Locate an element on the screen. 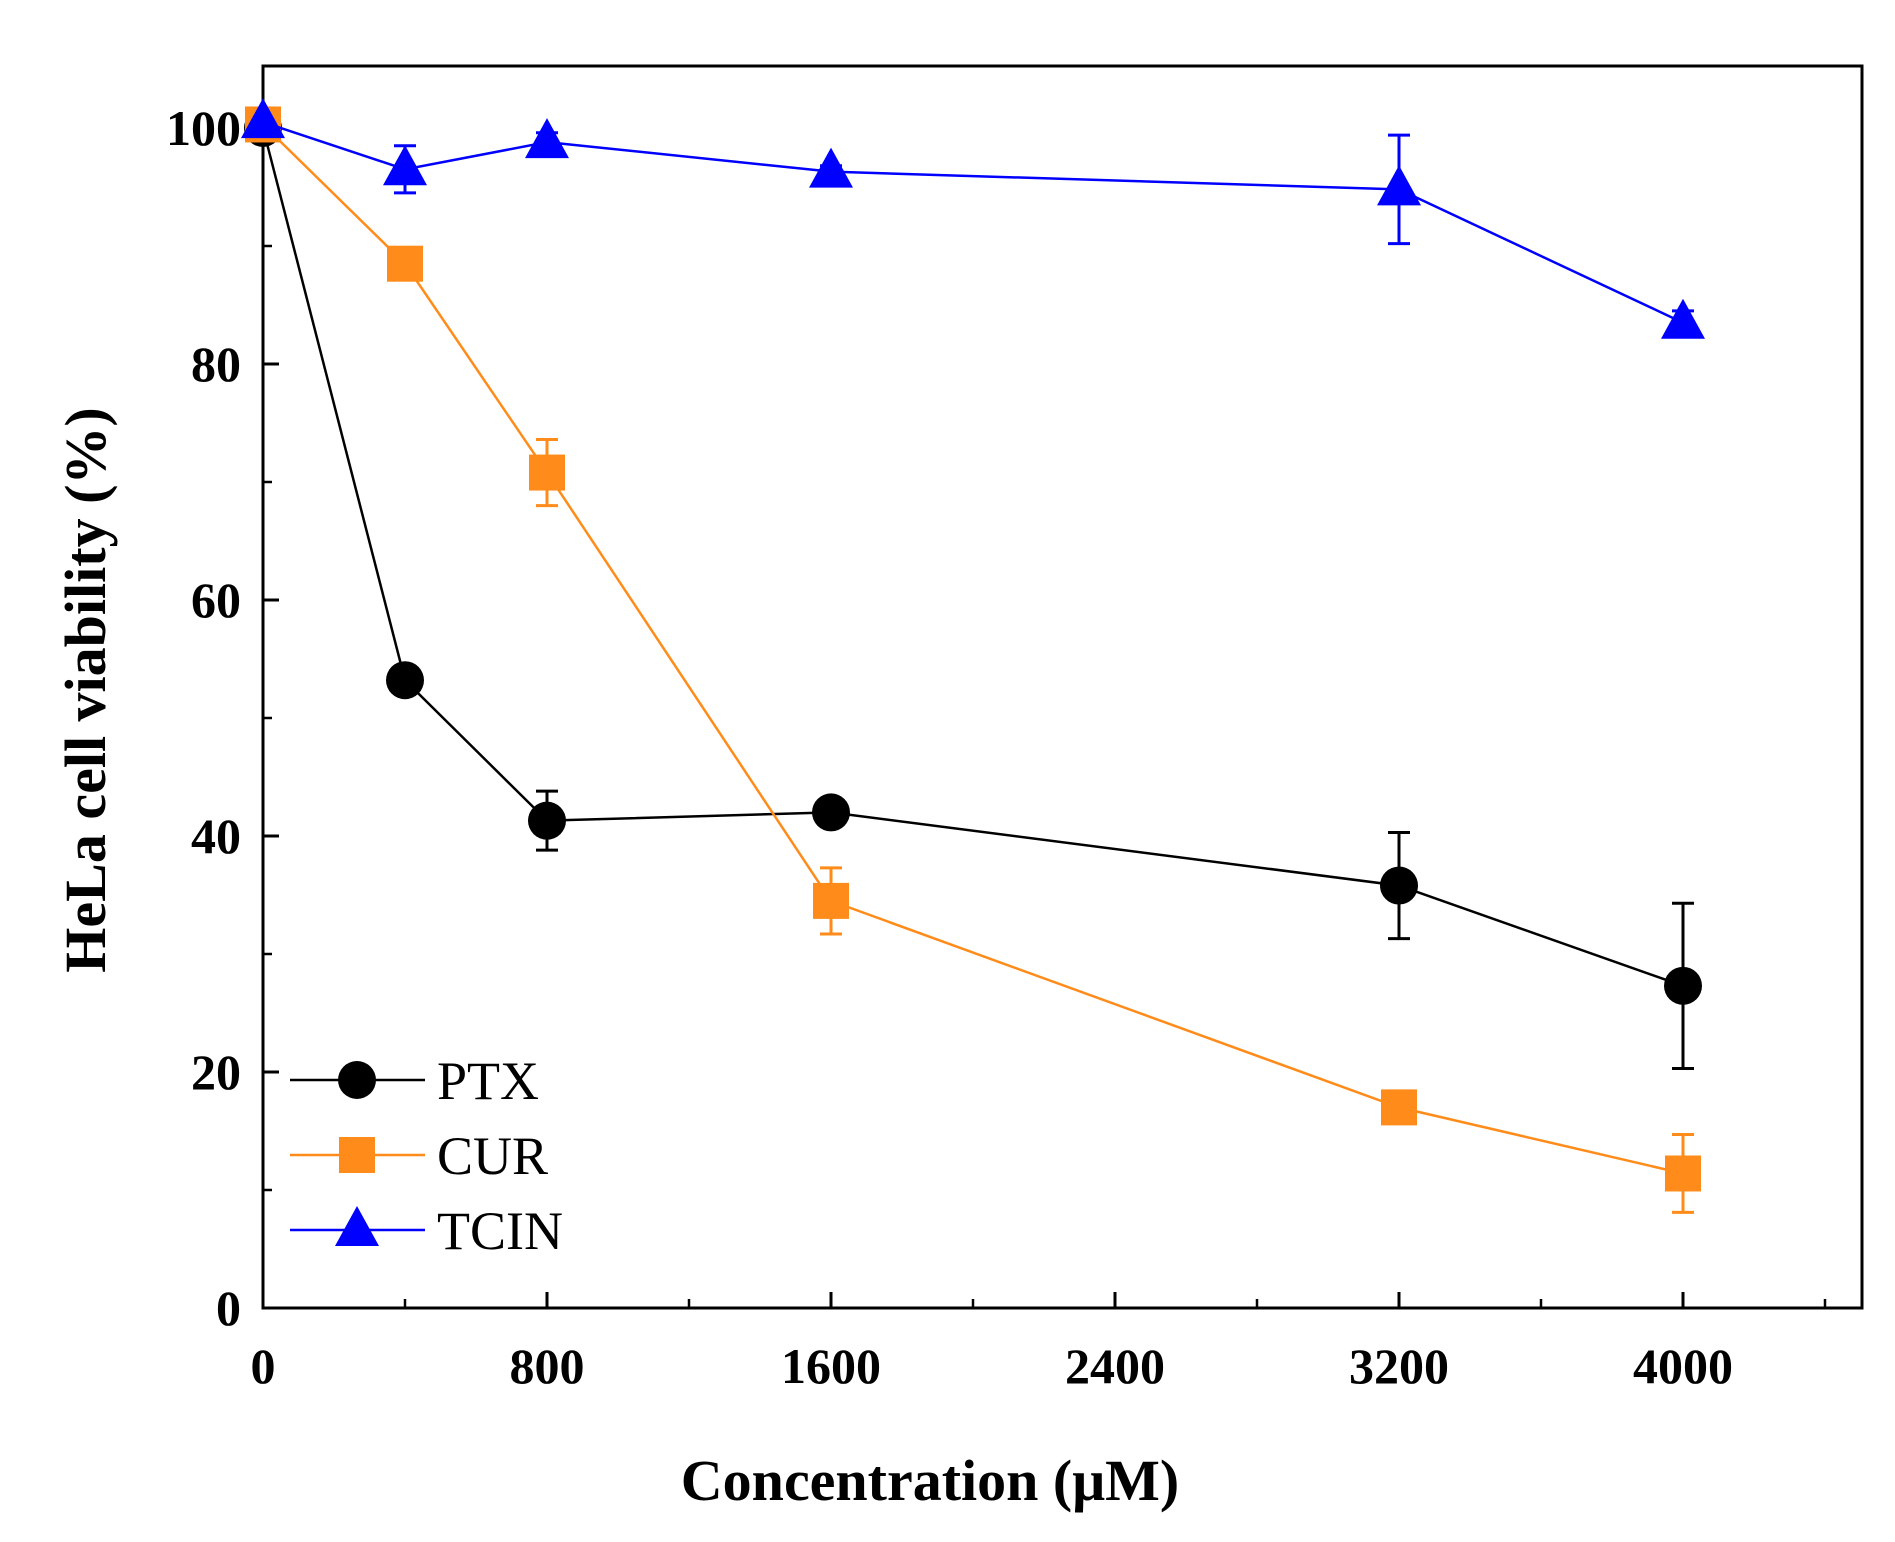 The width and height of the screenshot is (1895, 1542). legend-item-cur: CUR is located at coordinates (419, 1156).